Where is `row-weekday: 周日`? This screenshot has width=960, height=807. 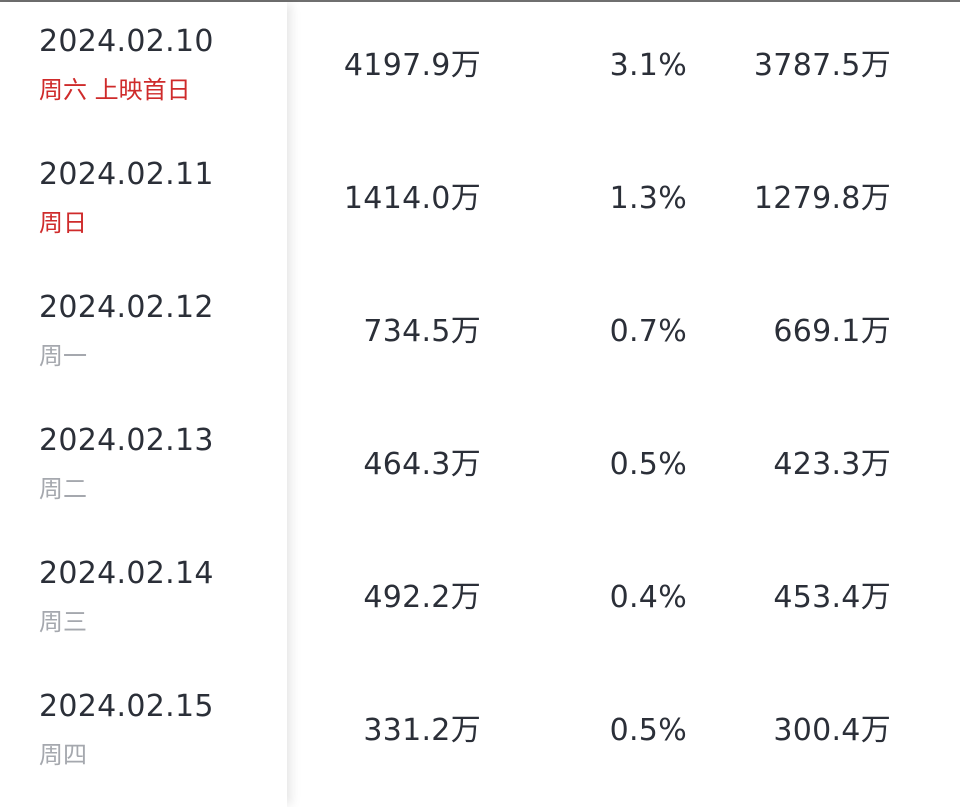 row-weekday: 周日 is located at coordinates (63, 223).